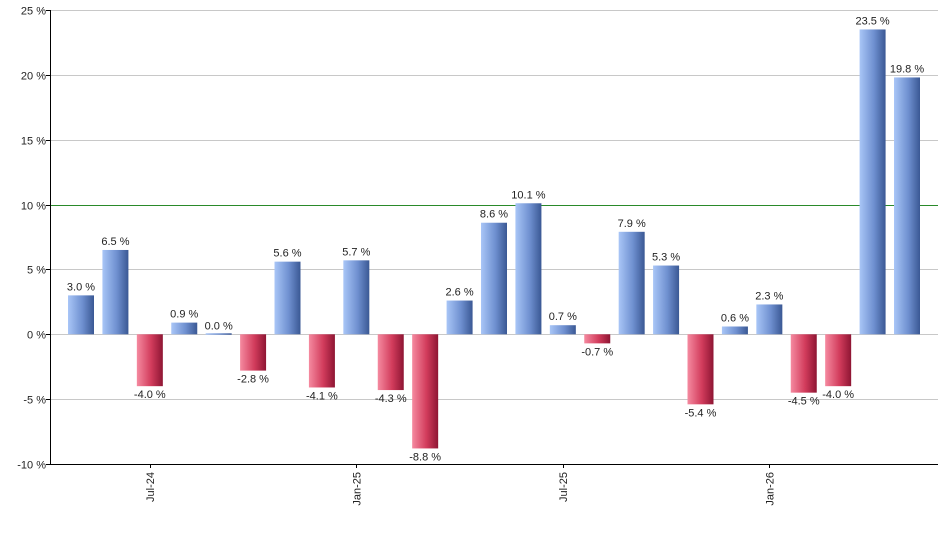 The width and height of the screenshot is (940, 550). Describe the element at coordinates (357, 489) in the screenshot. I see `x-tick-label: Jan-25` at that location.